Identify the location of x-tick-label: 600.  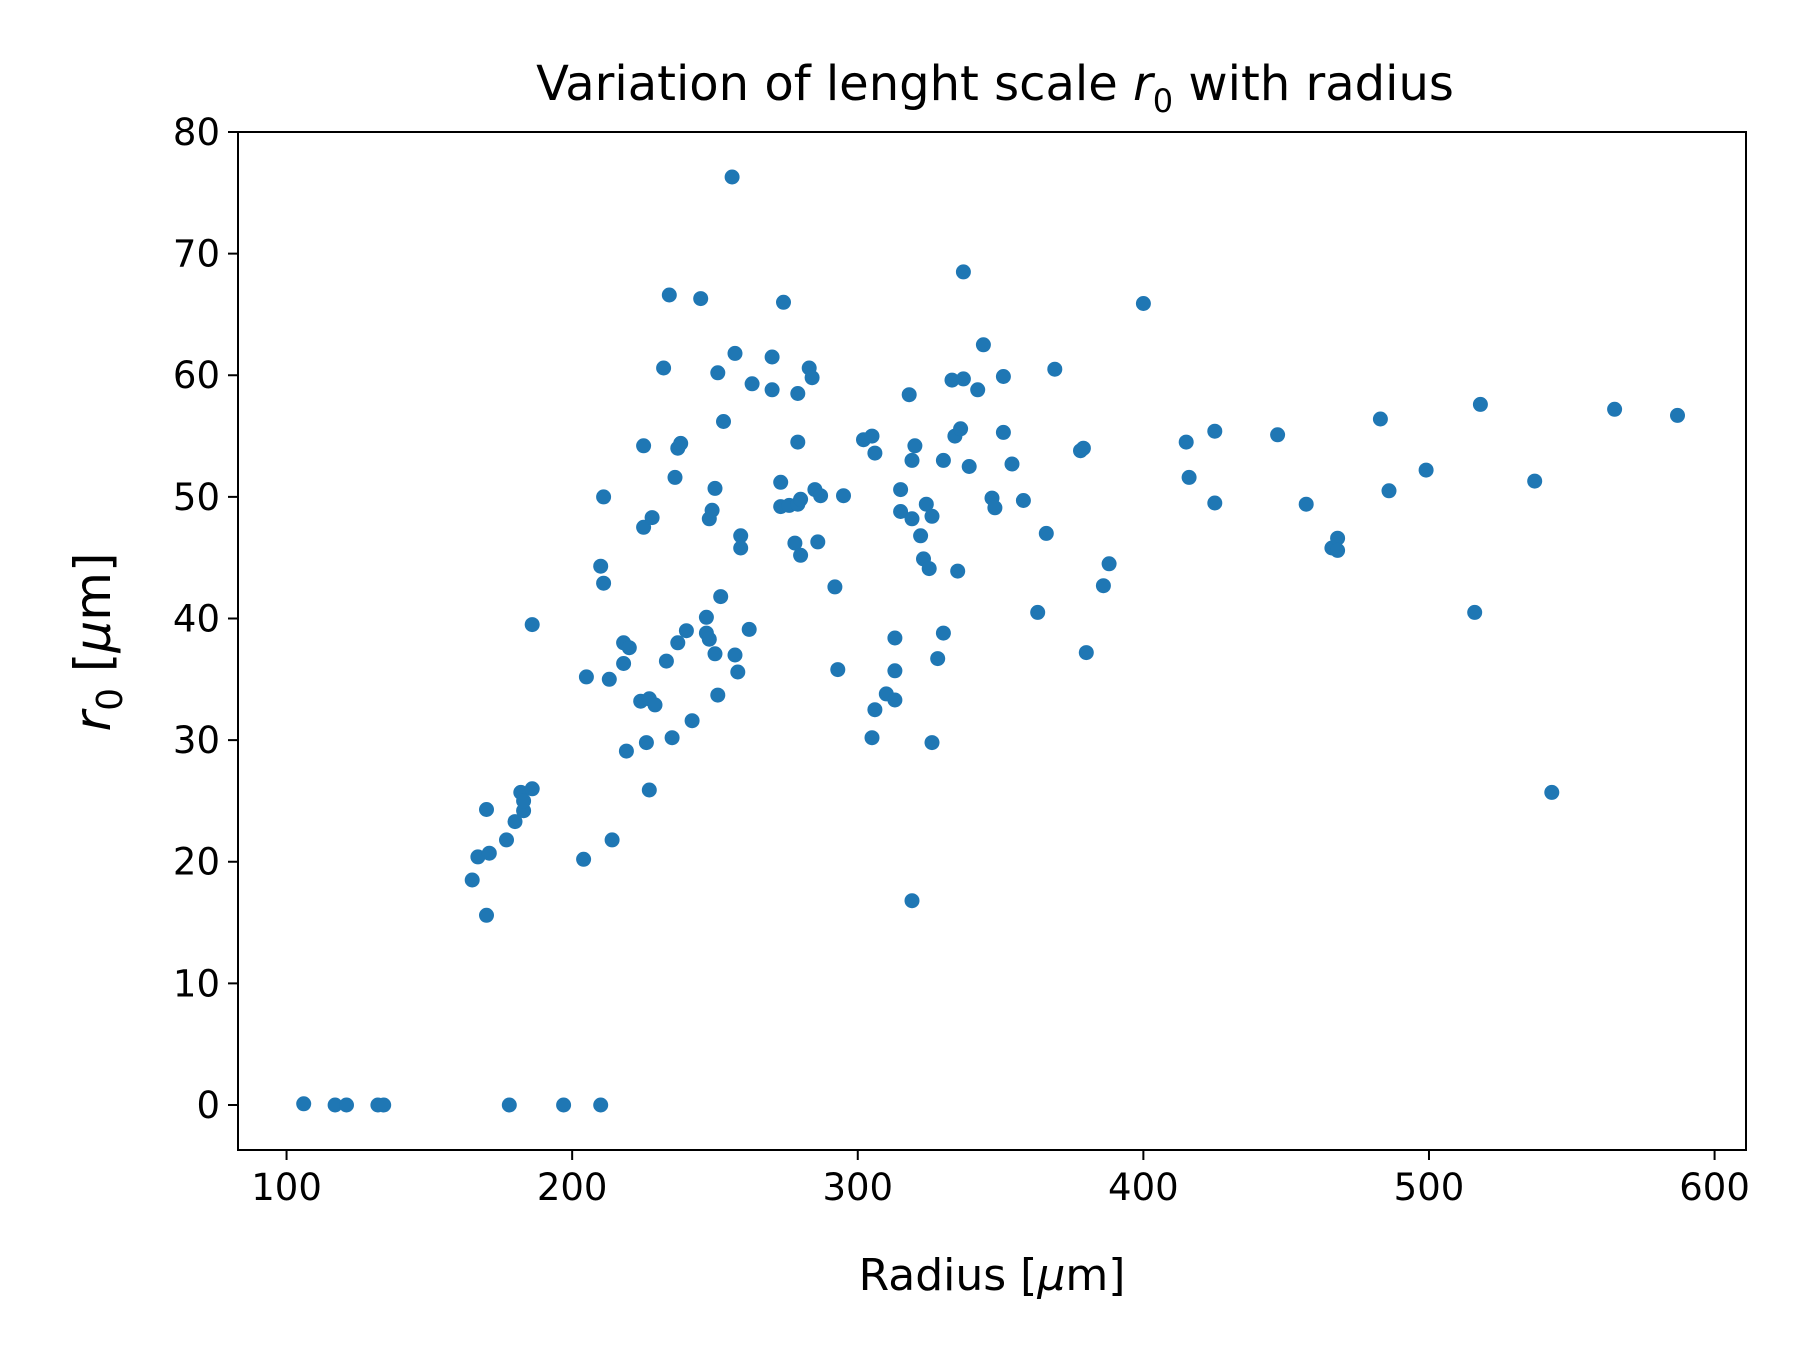
(1714, 1187).